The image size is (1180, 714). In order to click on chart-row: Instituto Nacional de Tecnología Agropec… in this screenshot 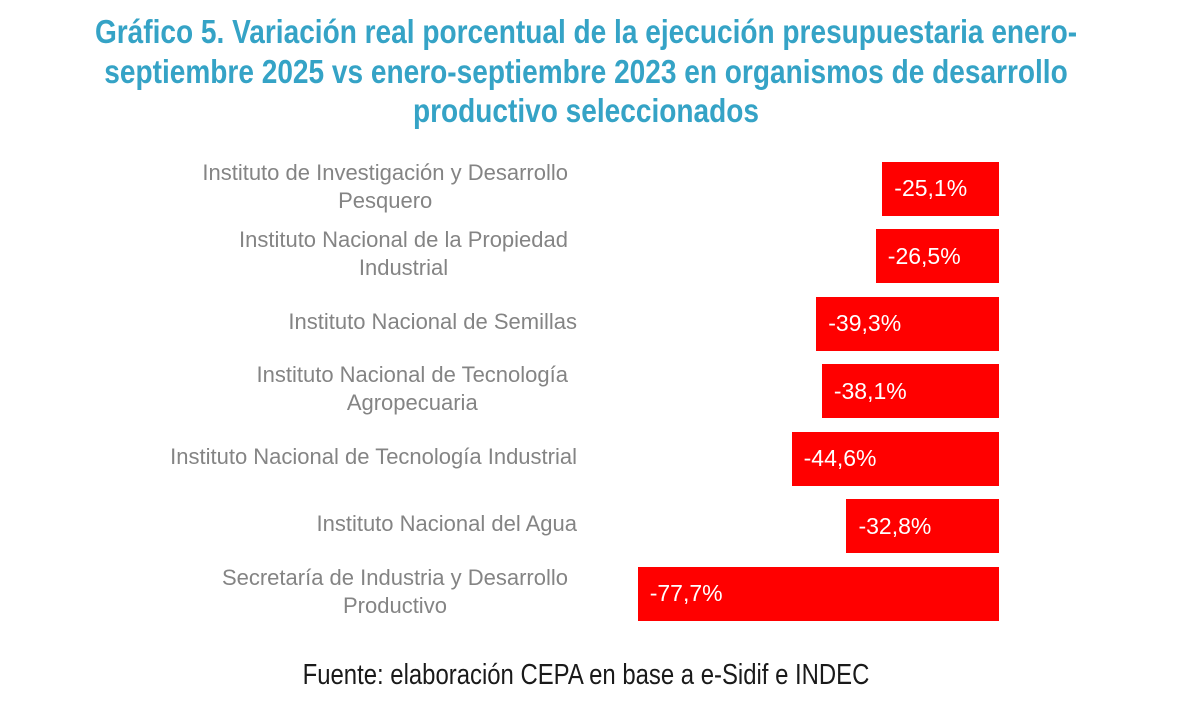, I will do `click(590, 390)`.